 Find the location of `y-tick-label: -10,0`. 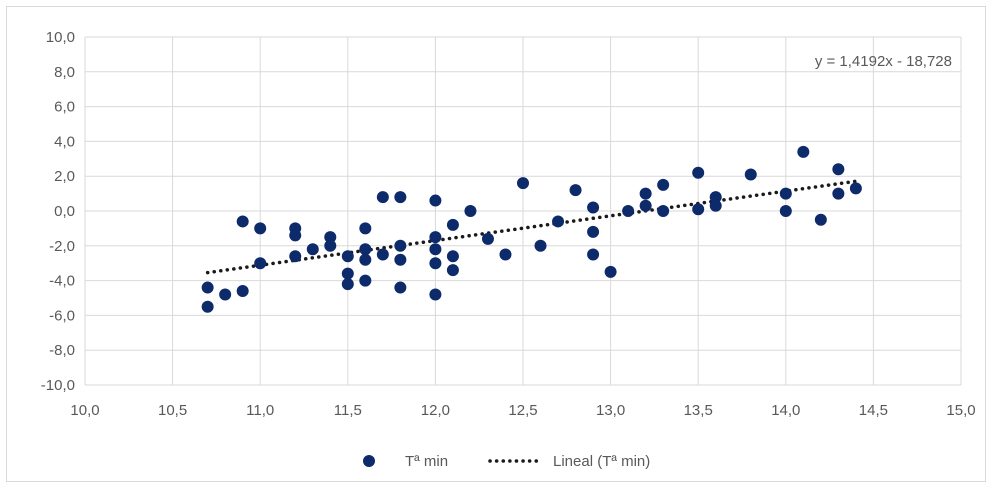

y-tick-label: -10,0 is located at coordinates (58, 385).